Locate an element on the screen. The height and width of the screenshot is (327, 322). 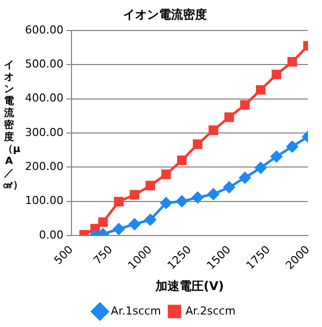
text: イオン電流密度（μA／㎠） is located at coordinates (13, 125).